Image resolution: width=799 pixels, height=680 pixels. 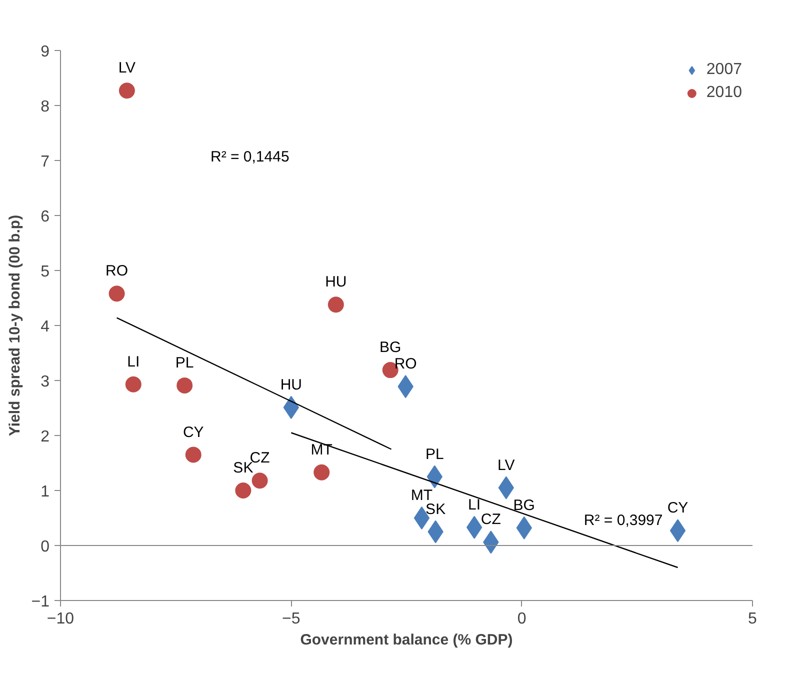 I want to click on y-tick-label: 7, so click(x=45, y=162).